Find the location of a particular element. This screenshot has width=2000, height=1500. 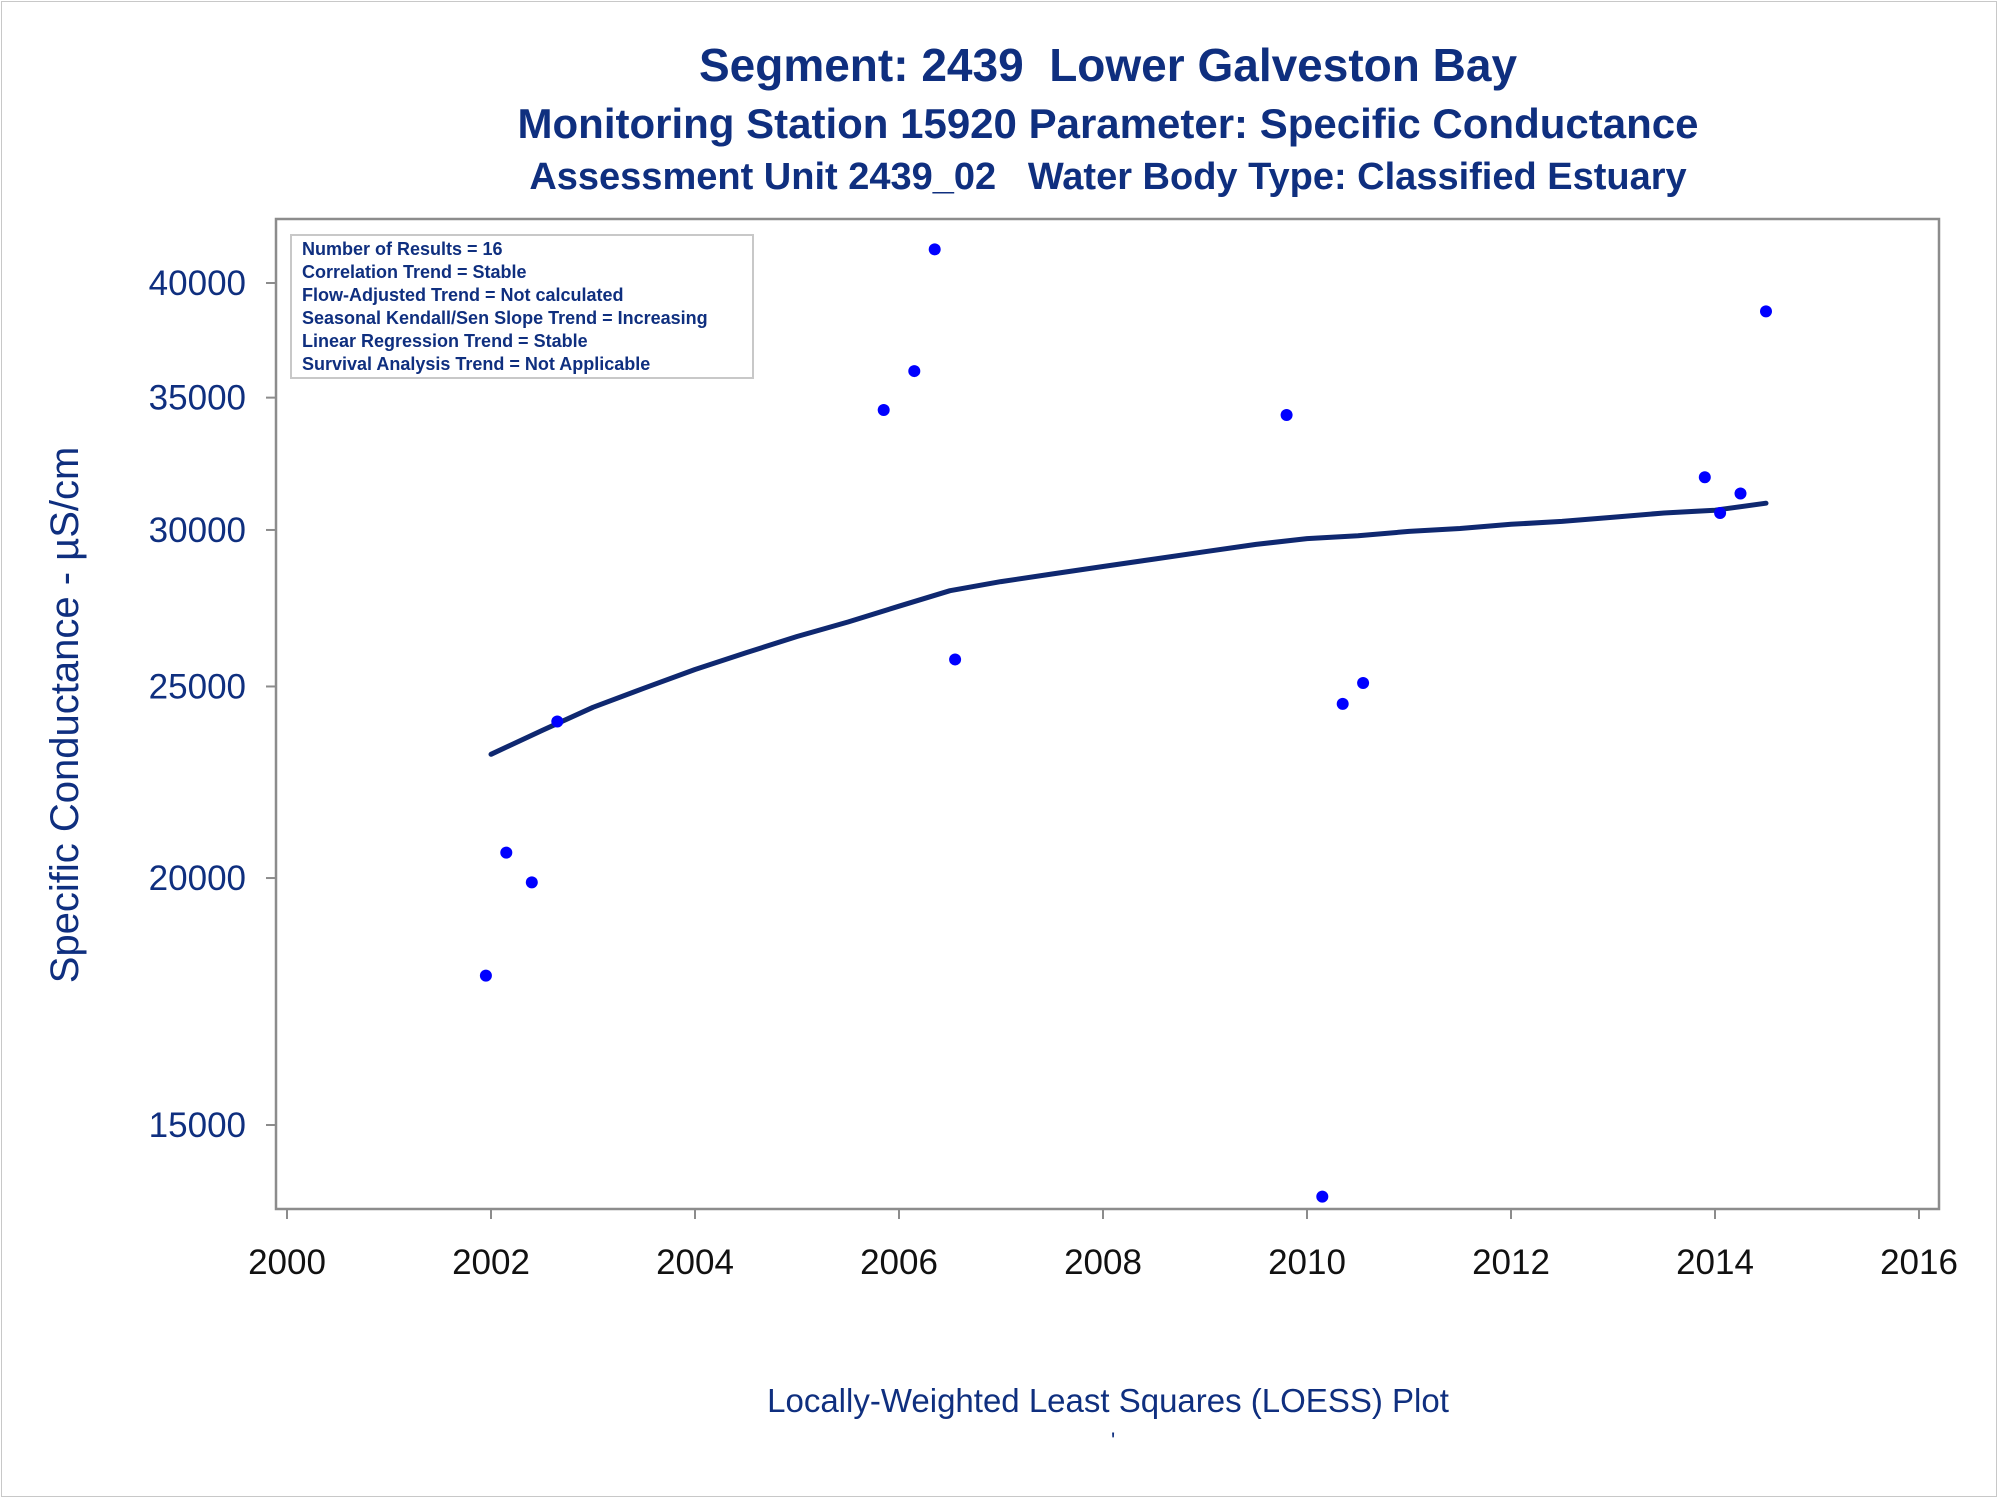

annotation-line: Linear Regression Trend = Stable is located at coordinates (445, 341).